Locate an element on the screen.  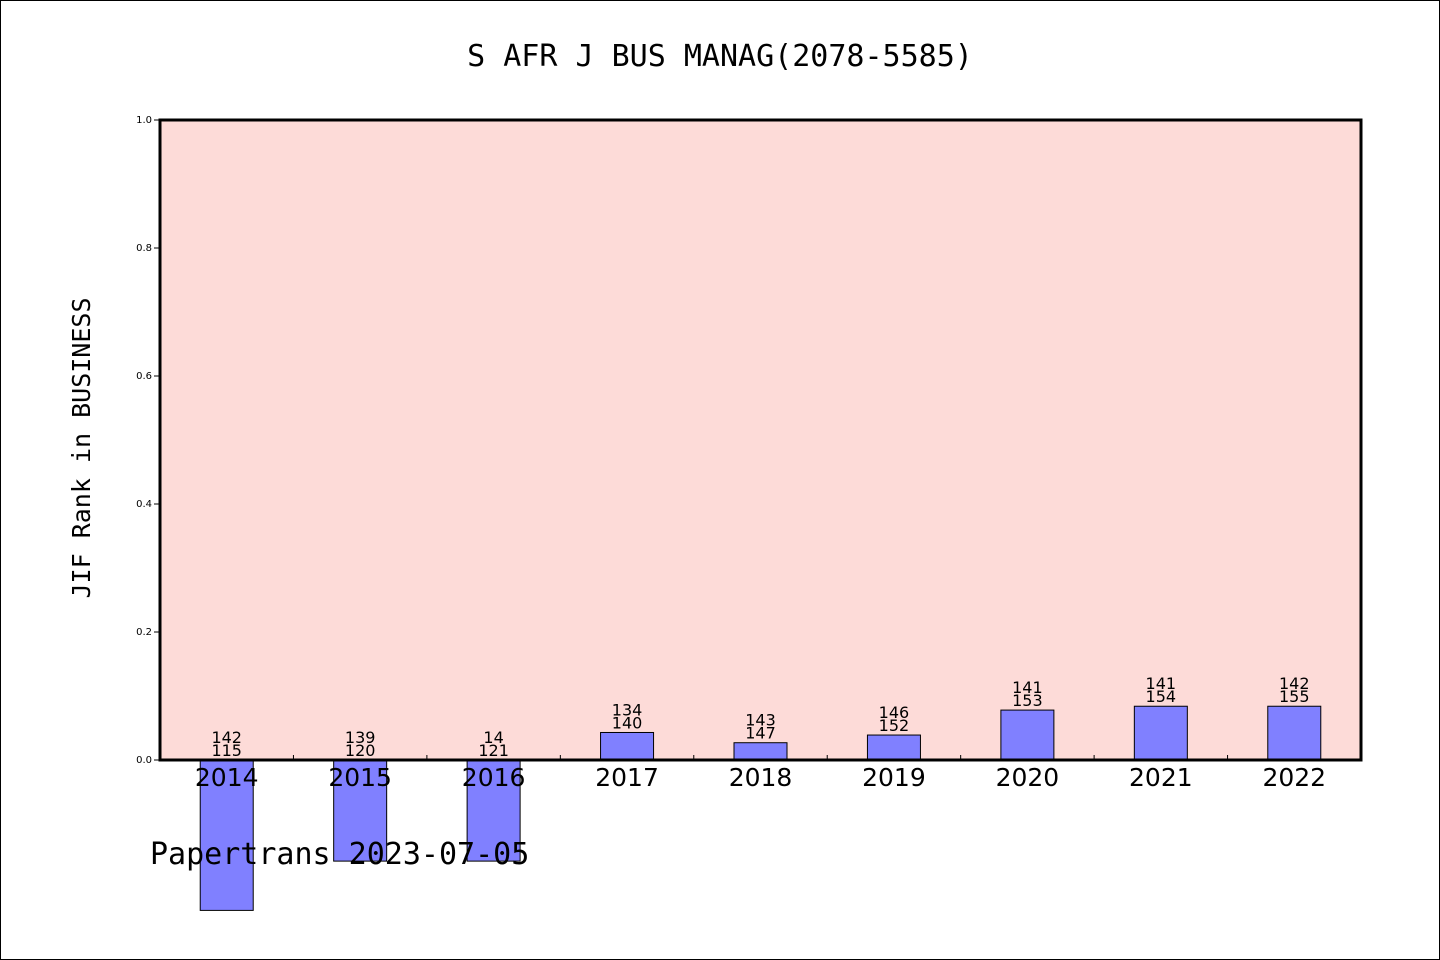
bar-2018 is located at coordinates (760, 751).